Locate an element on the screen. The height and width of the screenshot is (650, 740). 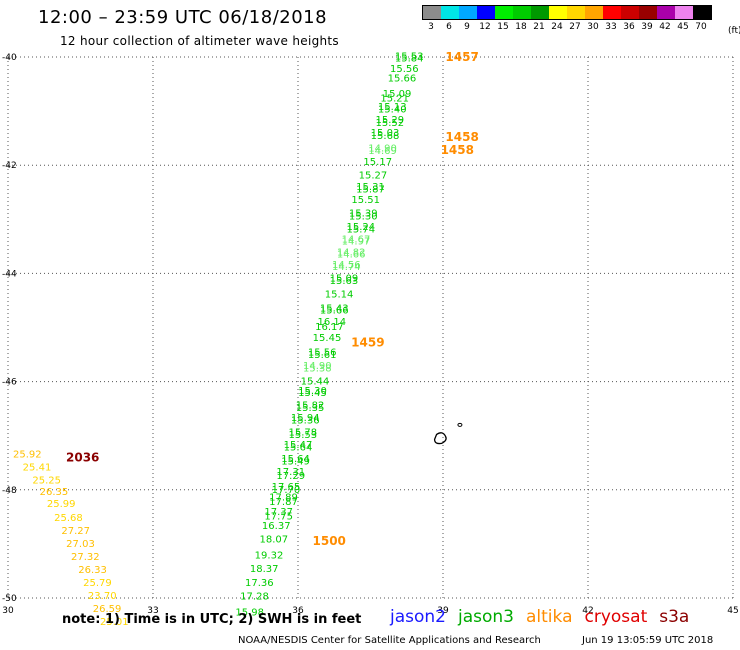
swh-value-jason3: 16.17 is located at coordinates (329, 327).